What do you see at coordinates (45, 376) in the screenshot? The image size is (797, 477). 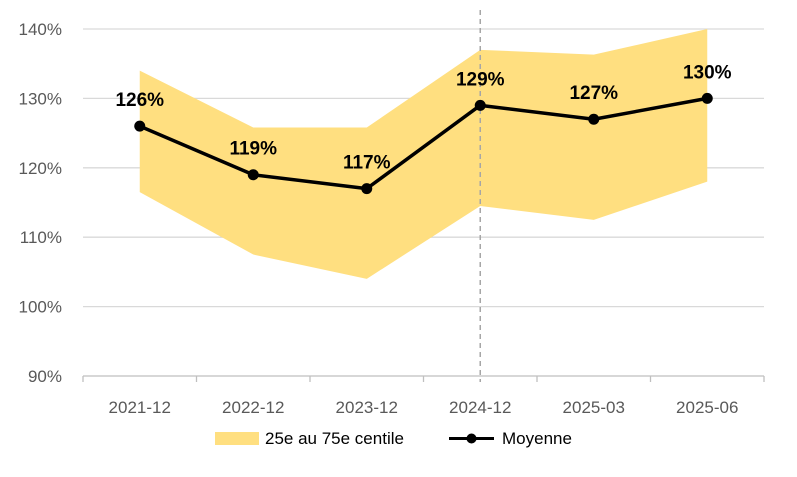 I see `y-tick-label: 90%` at bounding box center [45, 376].